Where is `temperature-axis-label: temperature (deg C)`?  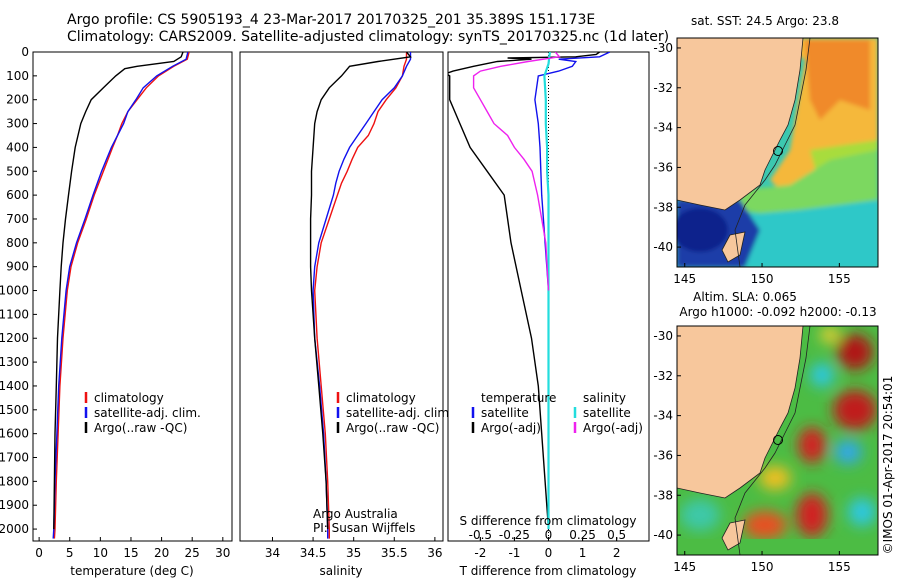
temperature-axis-label: temperature (deg C) is located at coordinates (131, 571).